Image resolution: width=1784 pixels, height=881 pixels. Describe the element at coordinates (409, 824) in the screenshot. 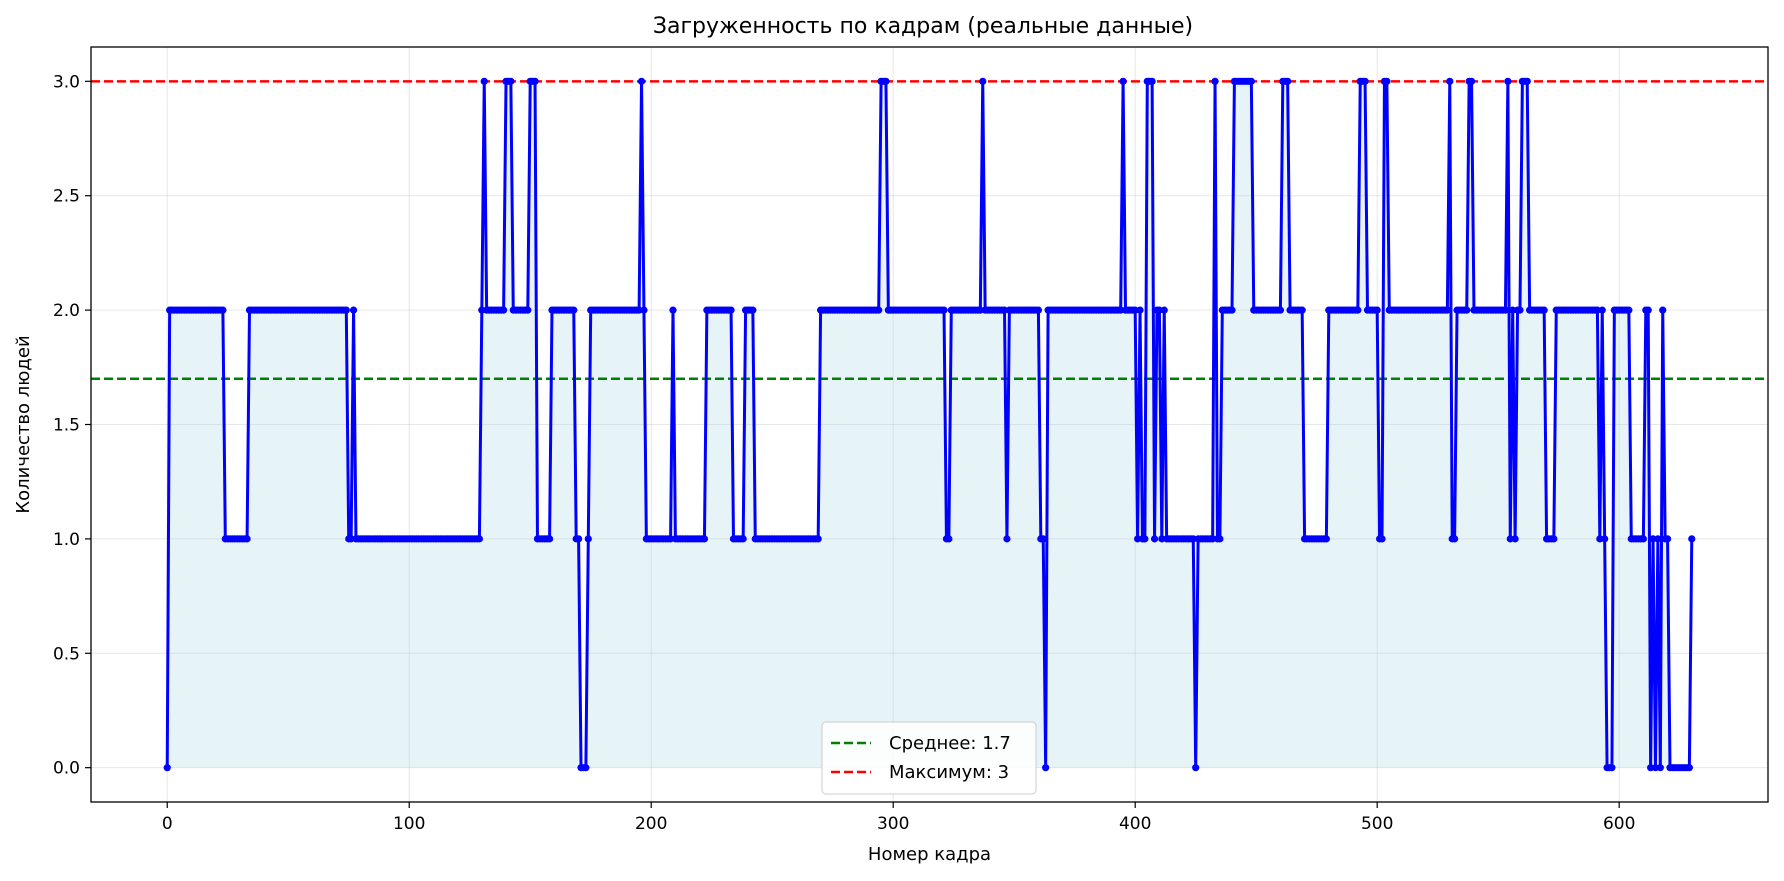

I see `x-tick-label: 100` at that location.